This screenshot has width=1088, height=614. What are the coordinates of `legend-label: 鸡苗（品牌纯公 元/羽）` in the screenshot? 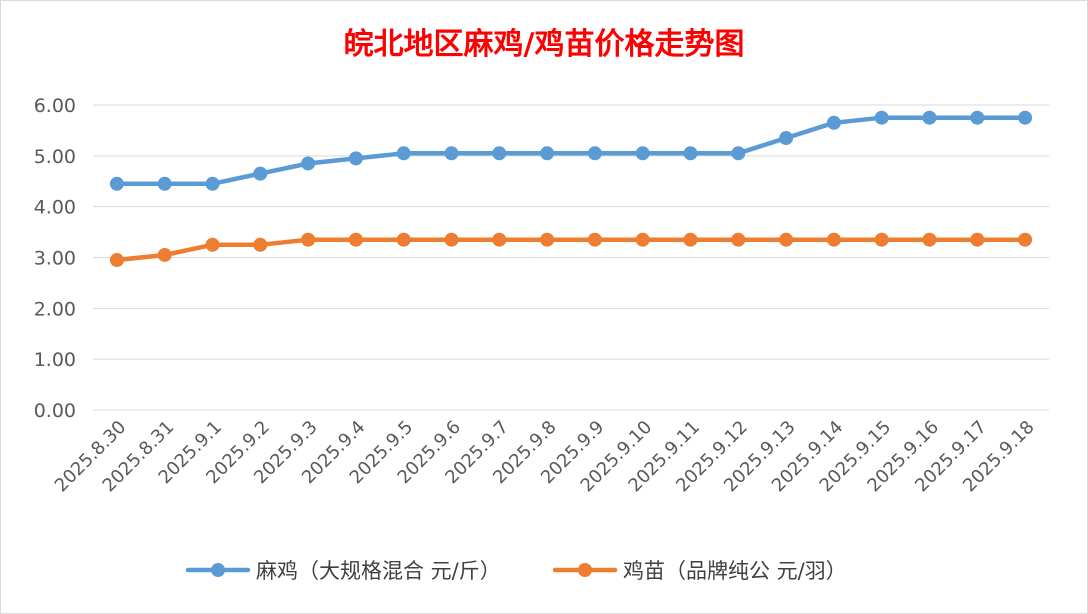 It's located at (735, 571).